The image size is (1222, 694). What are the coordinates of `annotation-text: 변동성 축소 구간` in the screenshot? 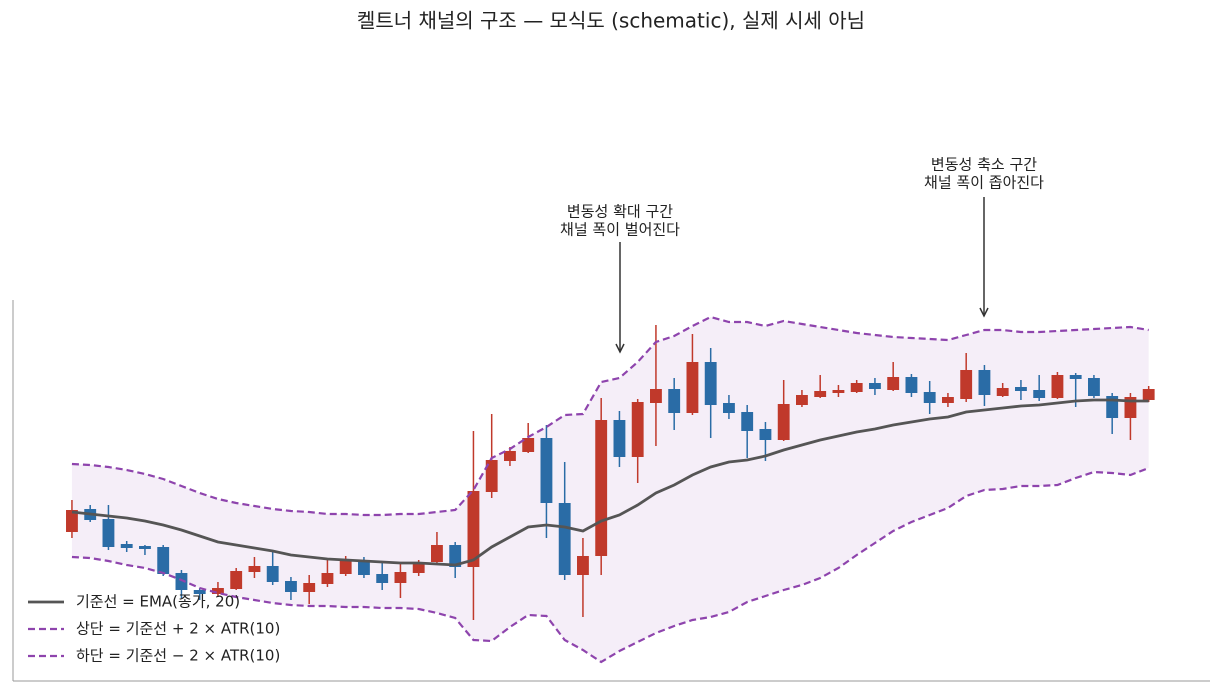 It's located at (984, 165).